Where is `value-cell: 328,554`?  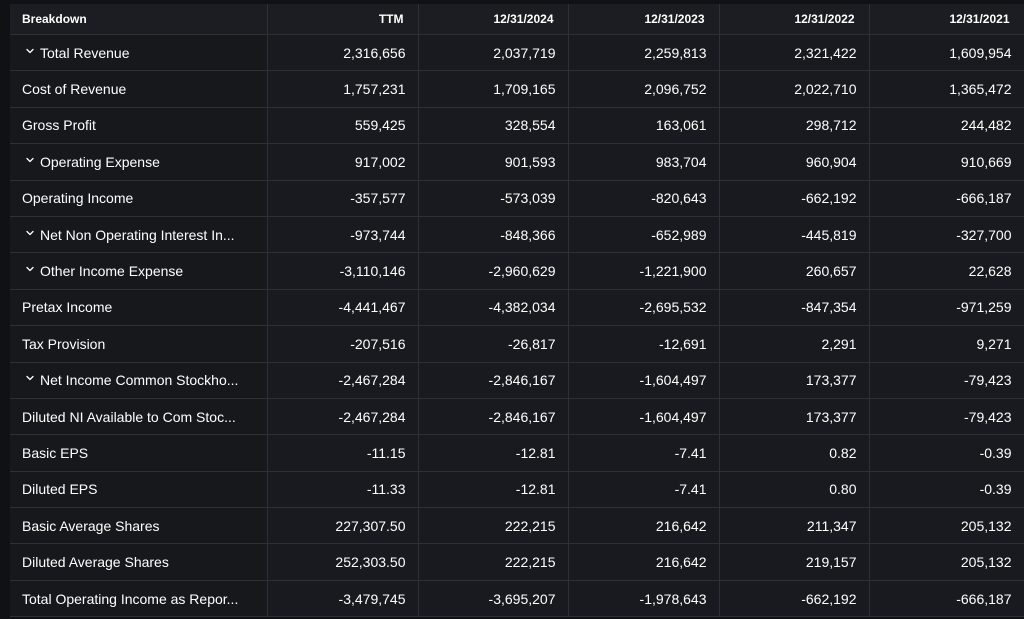 value-cell: 328,554 is located at coordinates (493, 126).